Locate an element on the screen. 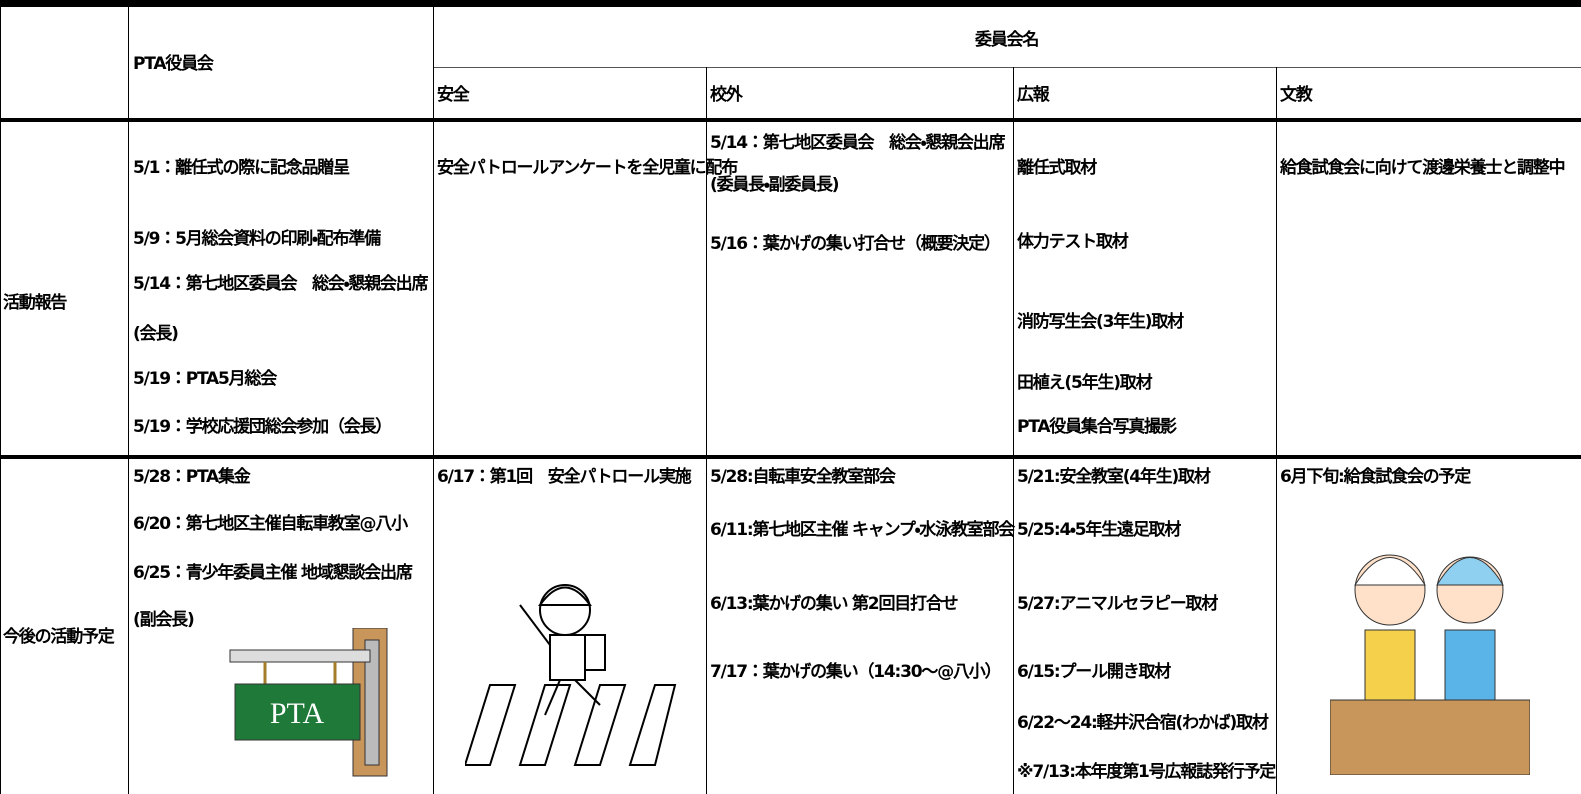 This screenshot has width=1581, height=794. header: 文教 is located at coordinates (1296, 95).